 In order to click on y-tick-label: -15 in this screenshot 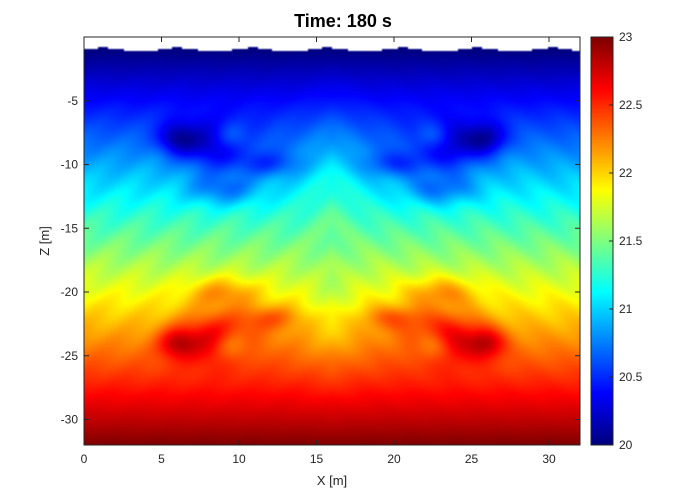, I will do `click(70, 228)`.